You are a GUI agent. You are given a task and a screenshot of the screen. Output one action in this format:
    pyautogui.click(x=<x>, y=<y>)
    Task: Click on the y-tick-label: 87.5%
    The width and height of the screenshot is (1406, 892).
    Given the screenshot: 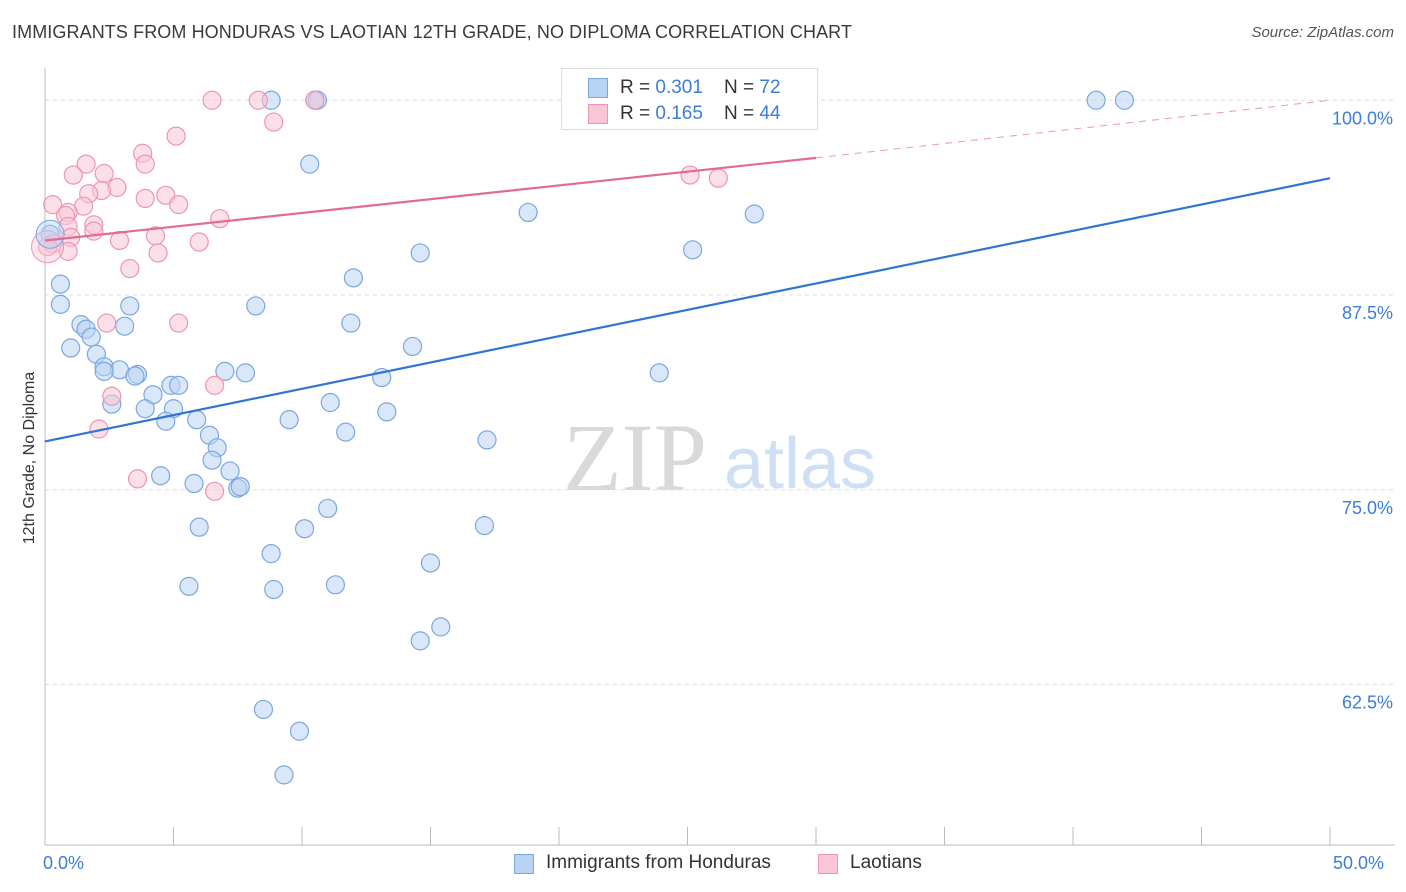 What is the action you would take?
    pyautogui.click(x=1367, y=313)
    